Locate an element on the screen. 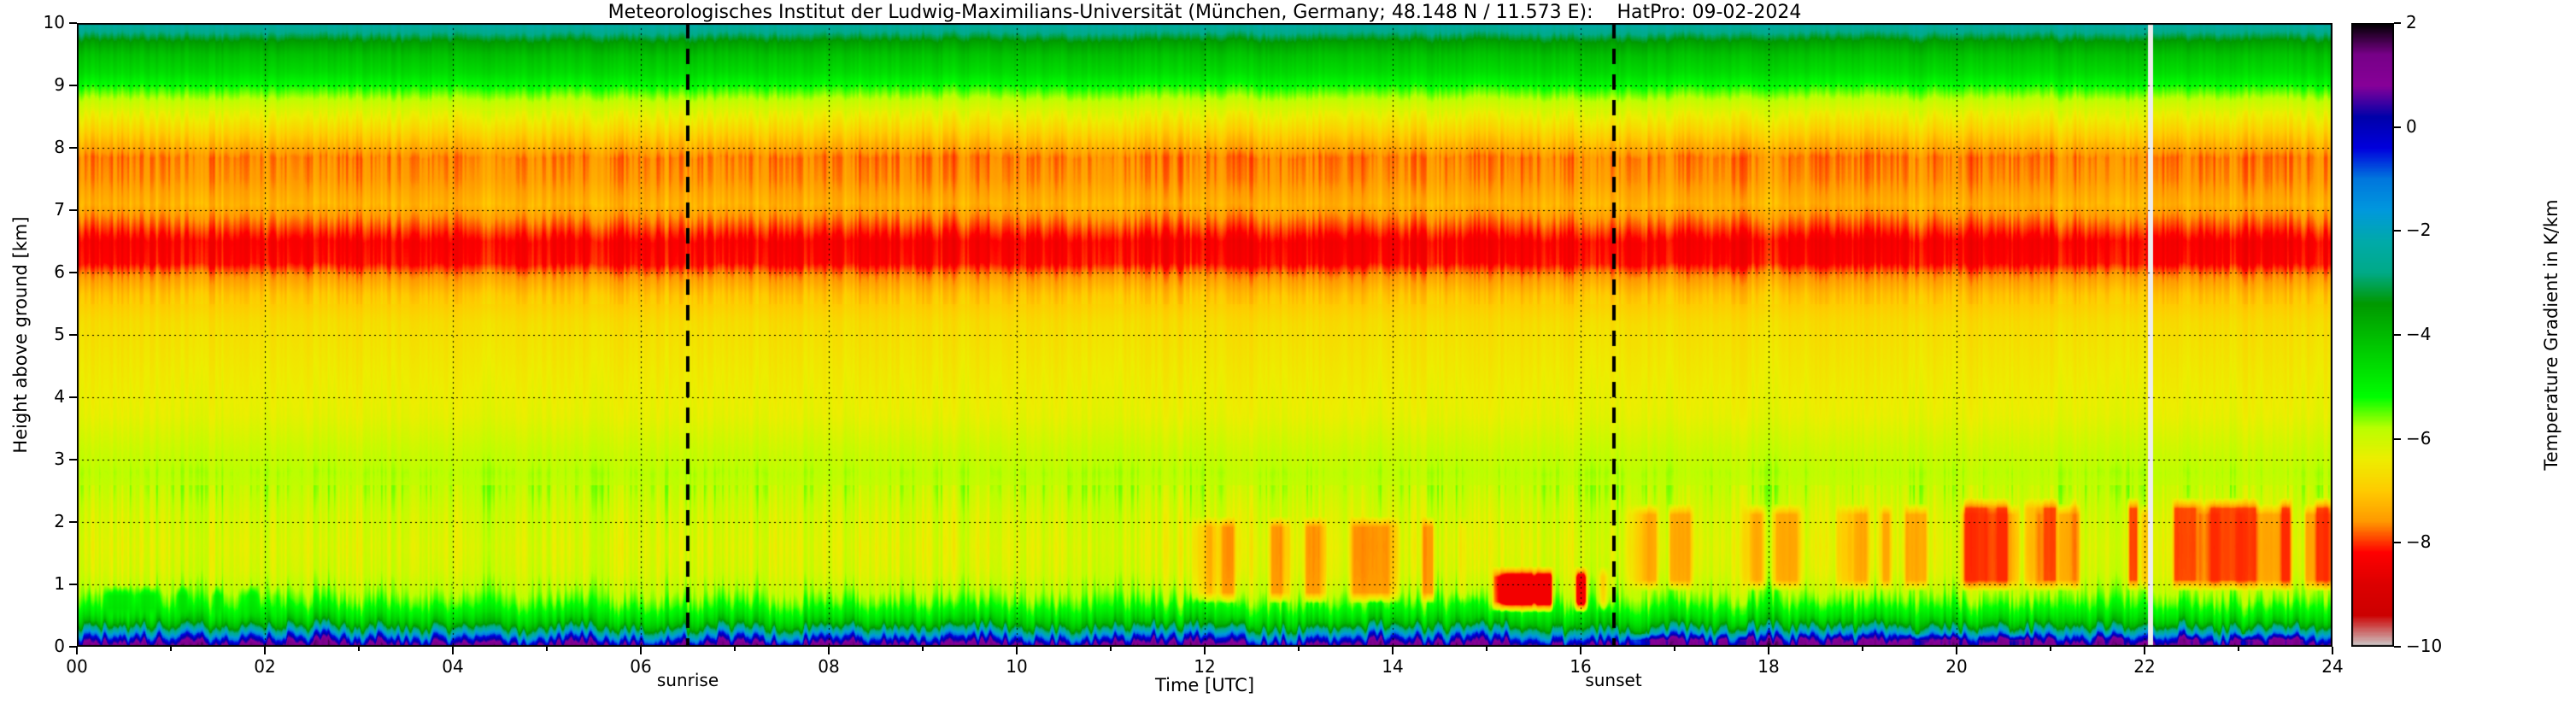  x-tick-label: 10 is located at coordinates (1017, 666).